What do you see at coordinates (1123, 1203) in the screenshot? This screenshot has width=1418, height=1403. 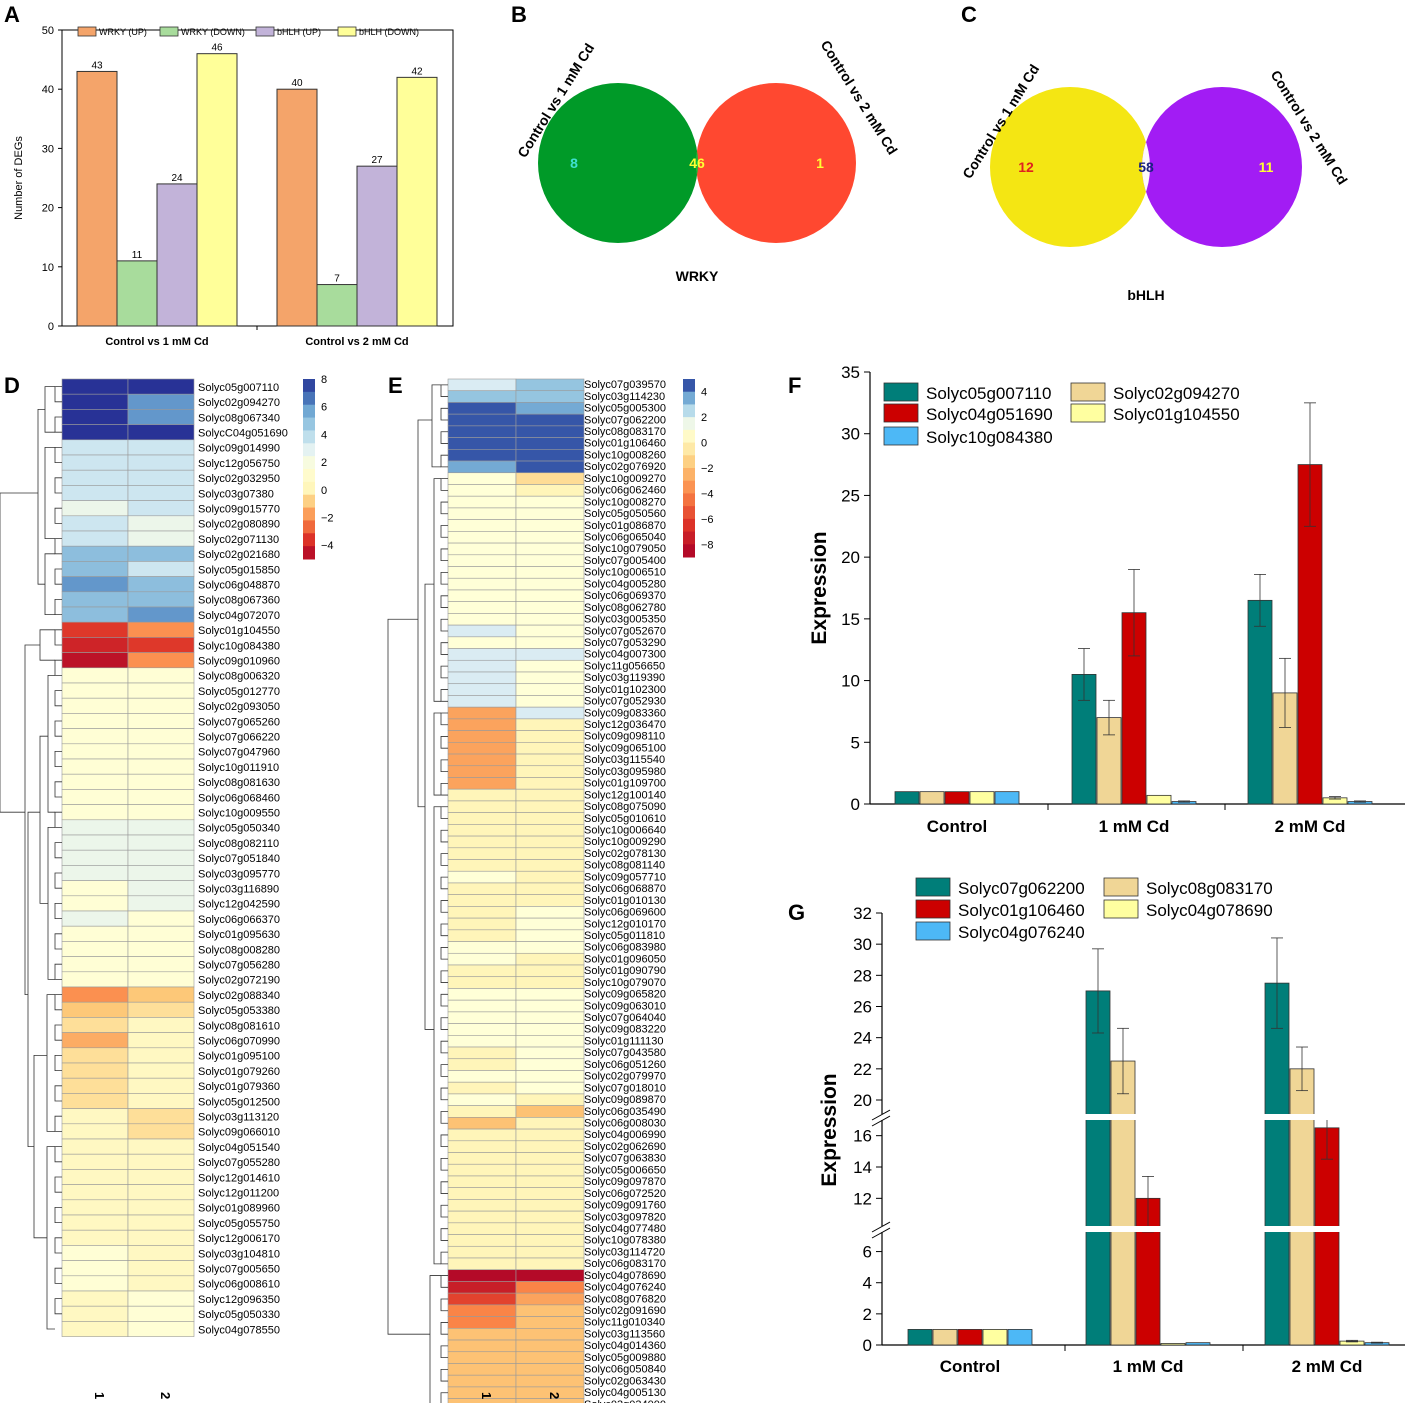 I see `panel-g-bar` at bounding box center [1123, 1203].